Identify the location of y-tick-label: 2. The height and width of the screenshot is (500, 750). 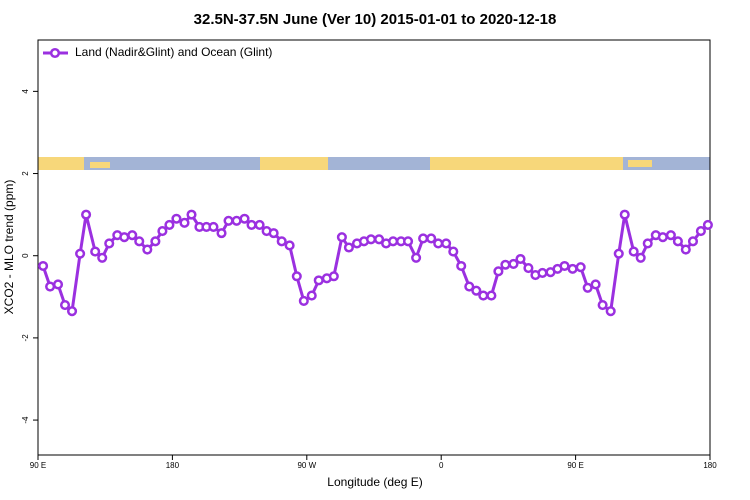
(25, 173).